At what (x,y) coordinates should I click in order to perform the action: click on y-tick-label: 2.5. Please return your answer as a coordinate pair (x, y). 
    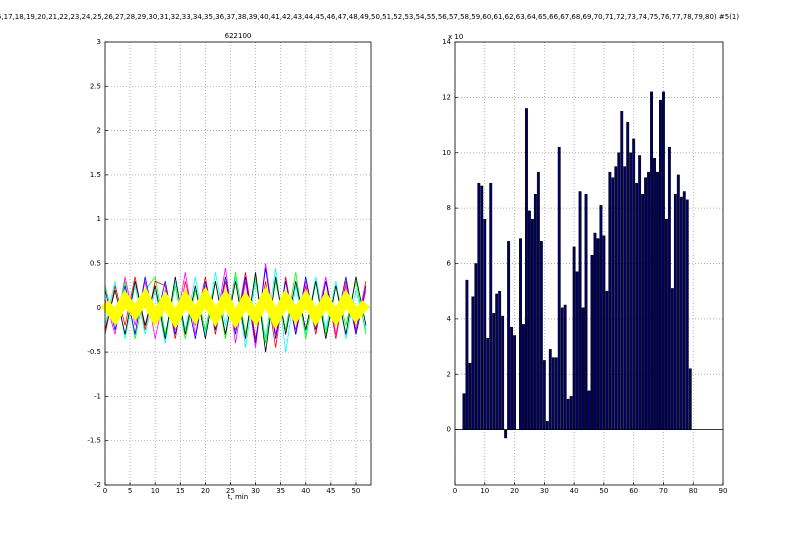
    Looking at the image, I should click on (95, 86).